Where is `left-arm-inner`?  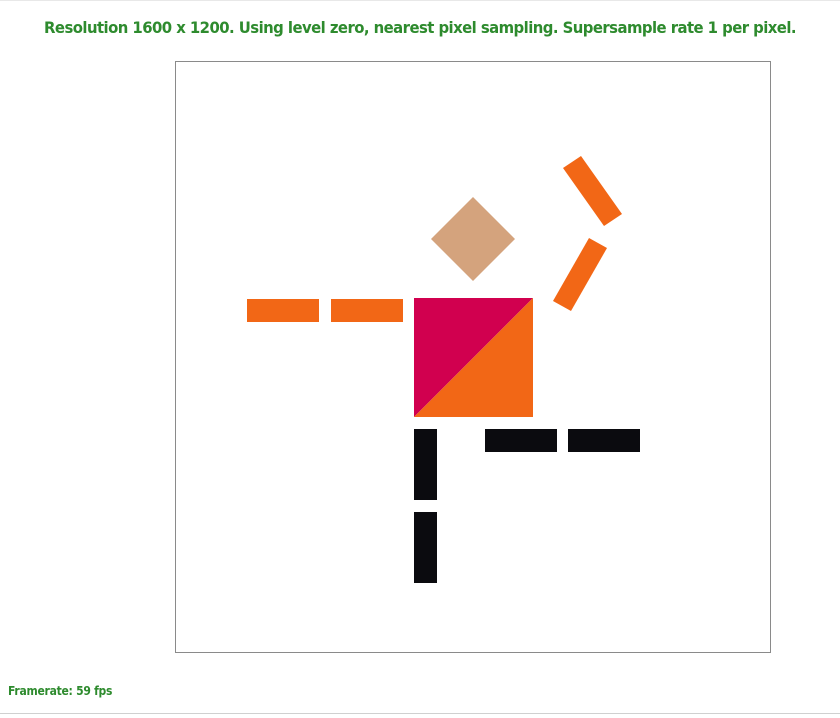 left-arm-inner is located at coordinates (367, 310).